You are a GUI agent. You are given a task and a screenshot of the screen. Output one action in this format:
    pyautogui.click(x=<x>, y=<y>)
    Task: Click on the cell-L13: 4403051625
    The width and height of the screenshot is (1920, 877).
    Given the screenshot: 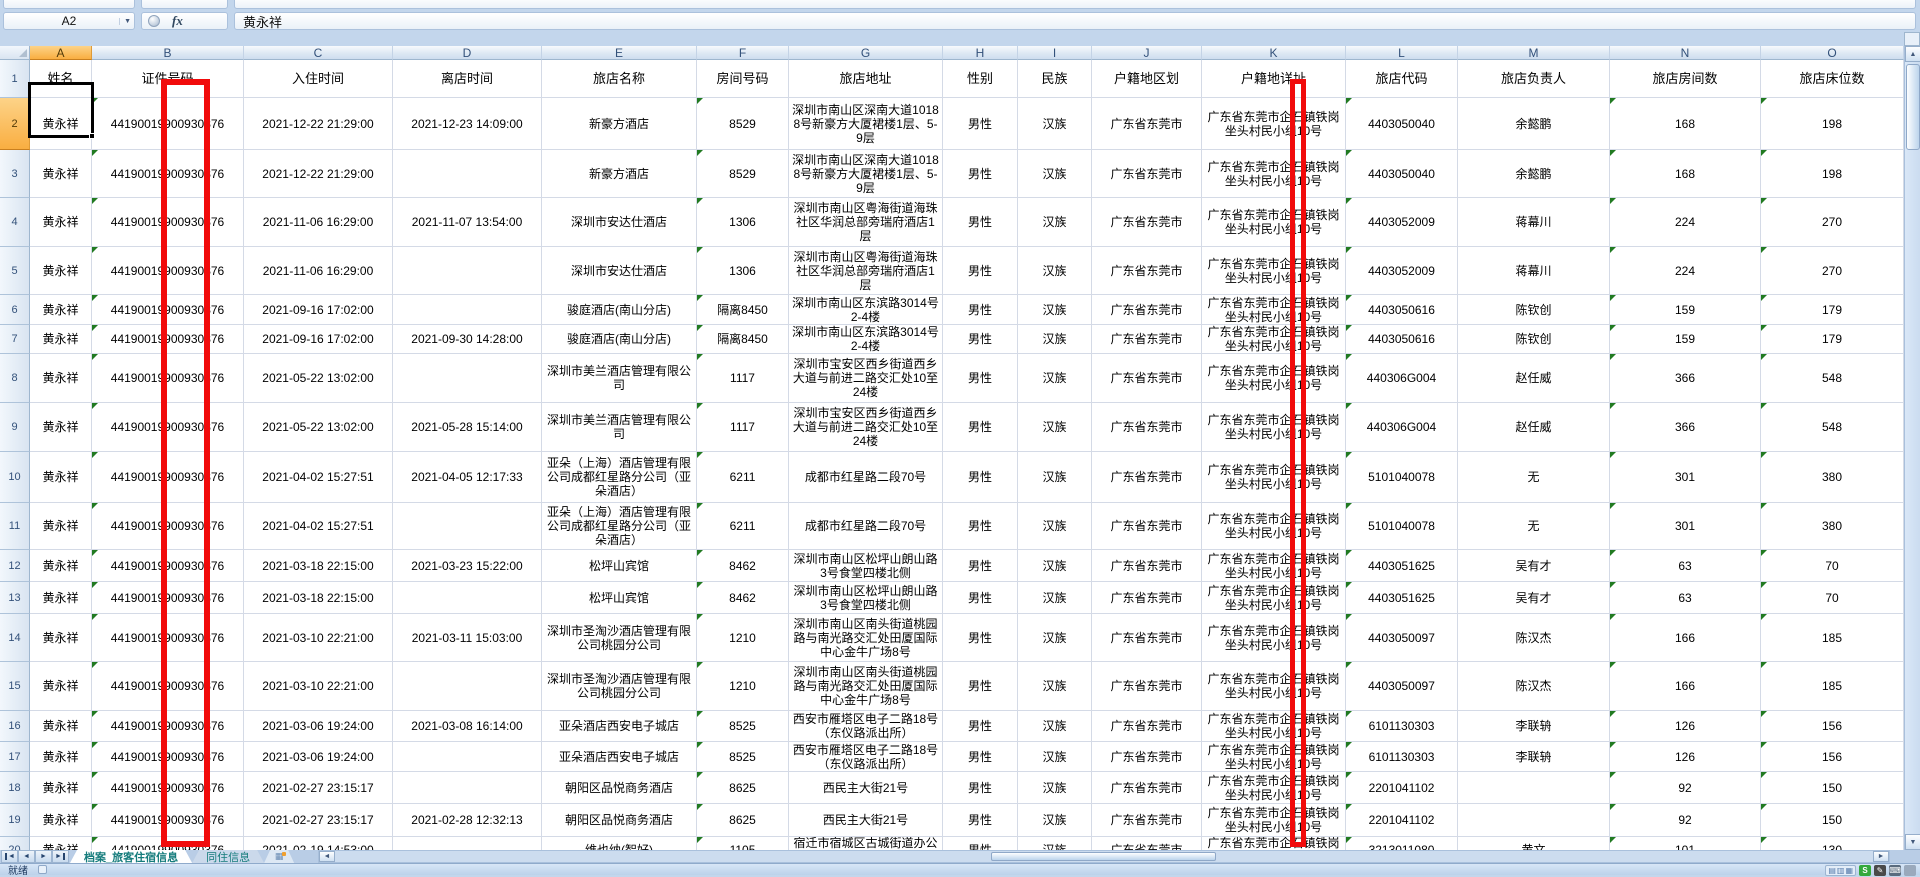 What is the action you would take?
    pyautogui.click(x=1402, y=598)
    